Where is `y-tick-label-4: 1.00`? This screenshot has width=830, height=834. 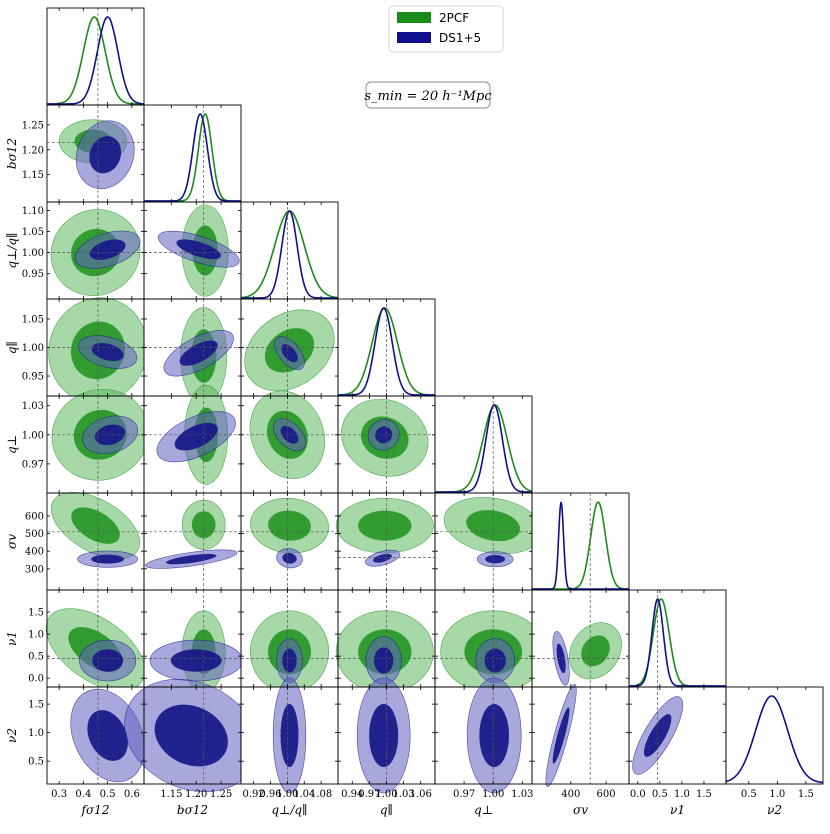
y-tick-label-4: 1.00 is located at coordinates (33, 435).